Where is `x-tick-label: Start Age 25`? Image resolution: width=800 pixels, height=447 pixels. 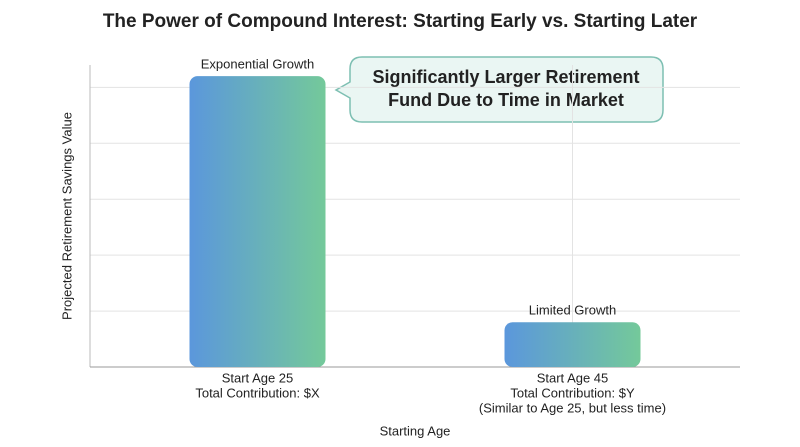 x-tick-label: Start Age 25 is located at coordinates (258, 377).